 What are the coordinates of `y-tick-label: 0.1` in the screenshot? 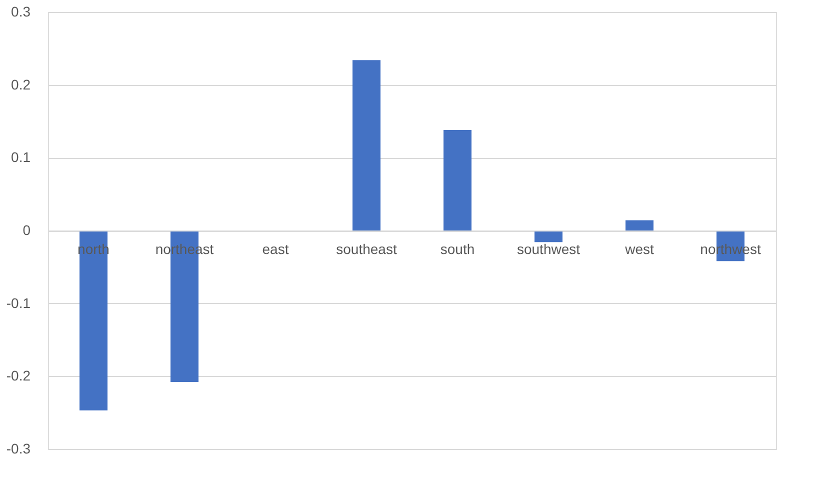 It's located at (21, 157).